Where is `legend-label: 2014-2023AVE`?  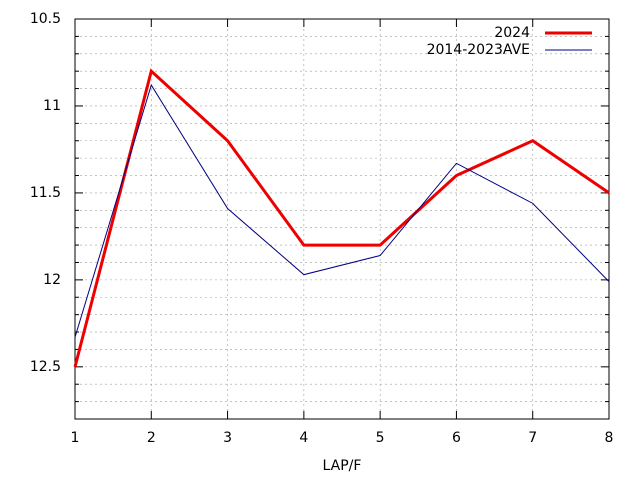
legend-label: 2014-2023AVE is located at coordinates (478, 50).